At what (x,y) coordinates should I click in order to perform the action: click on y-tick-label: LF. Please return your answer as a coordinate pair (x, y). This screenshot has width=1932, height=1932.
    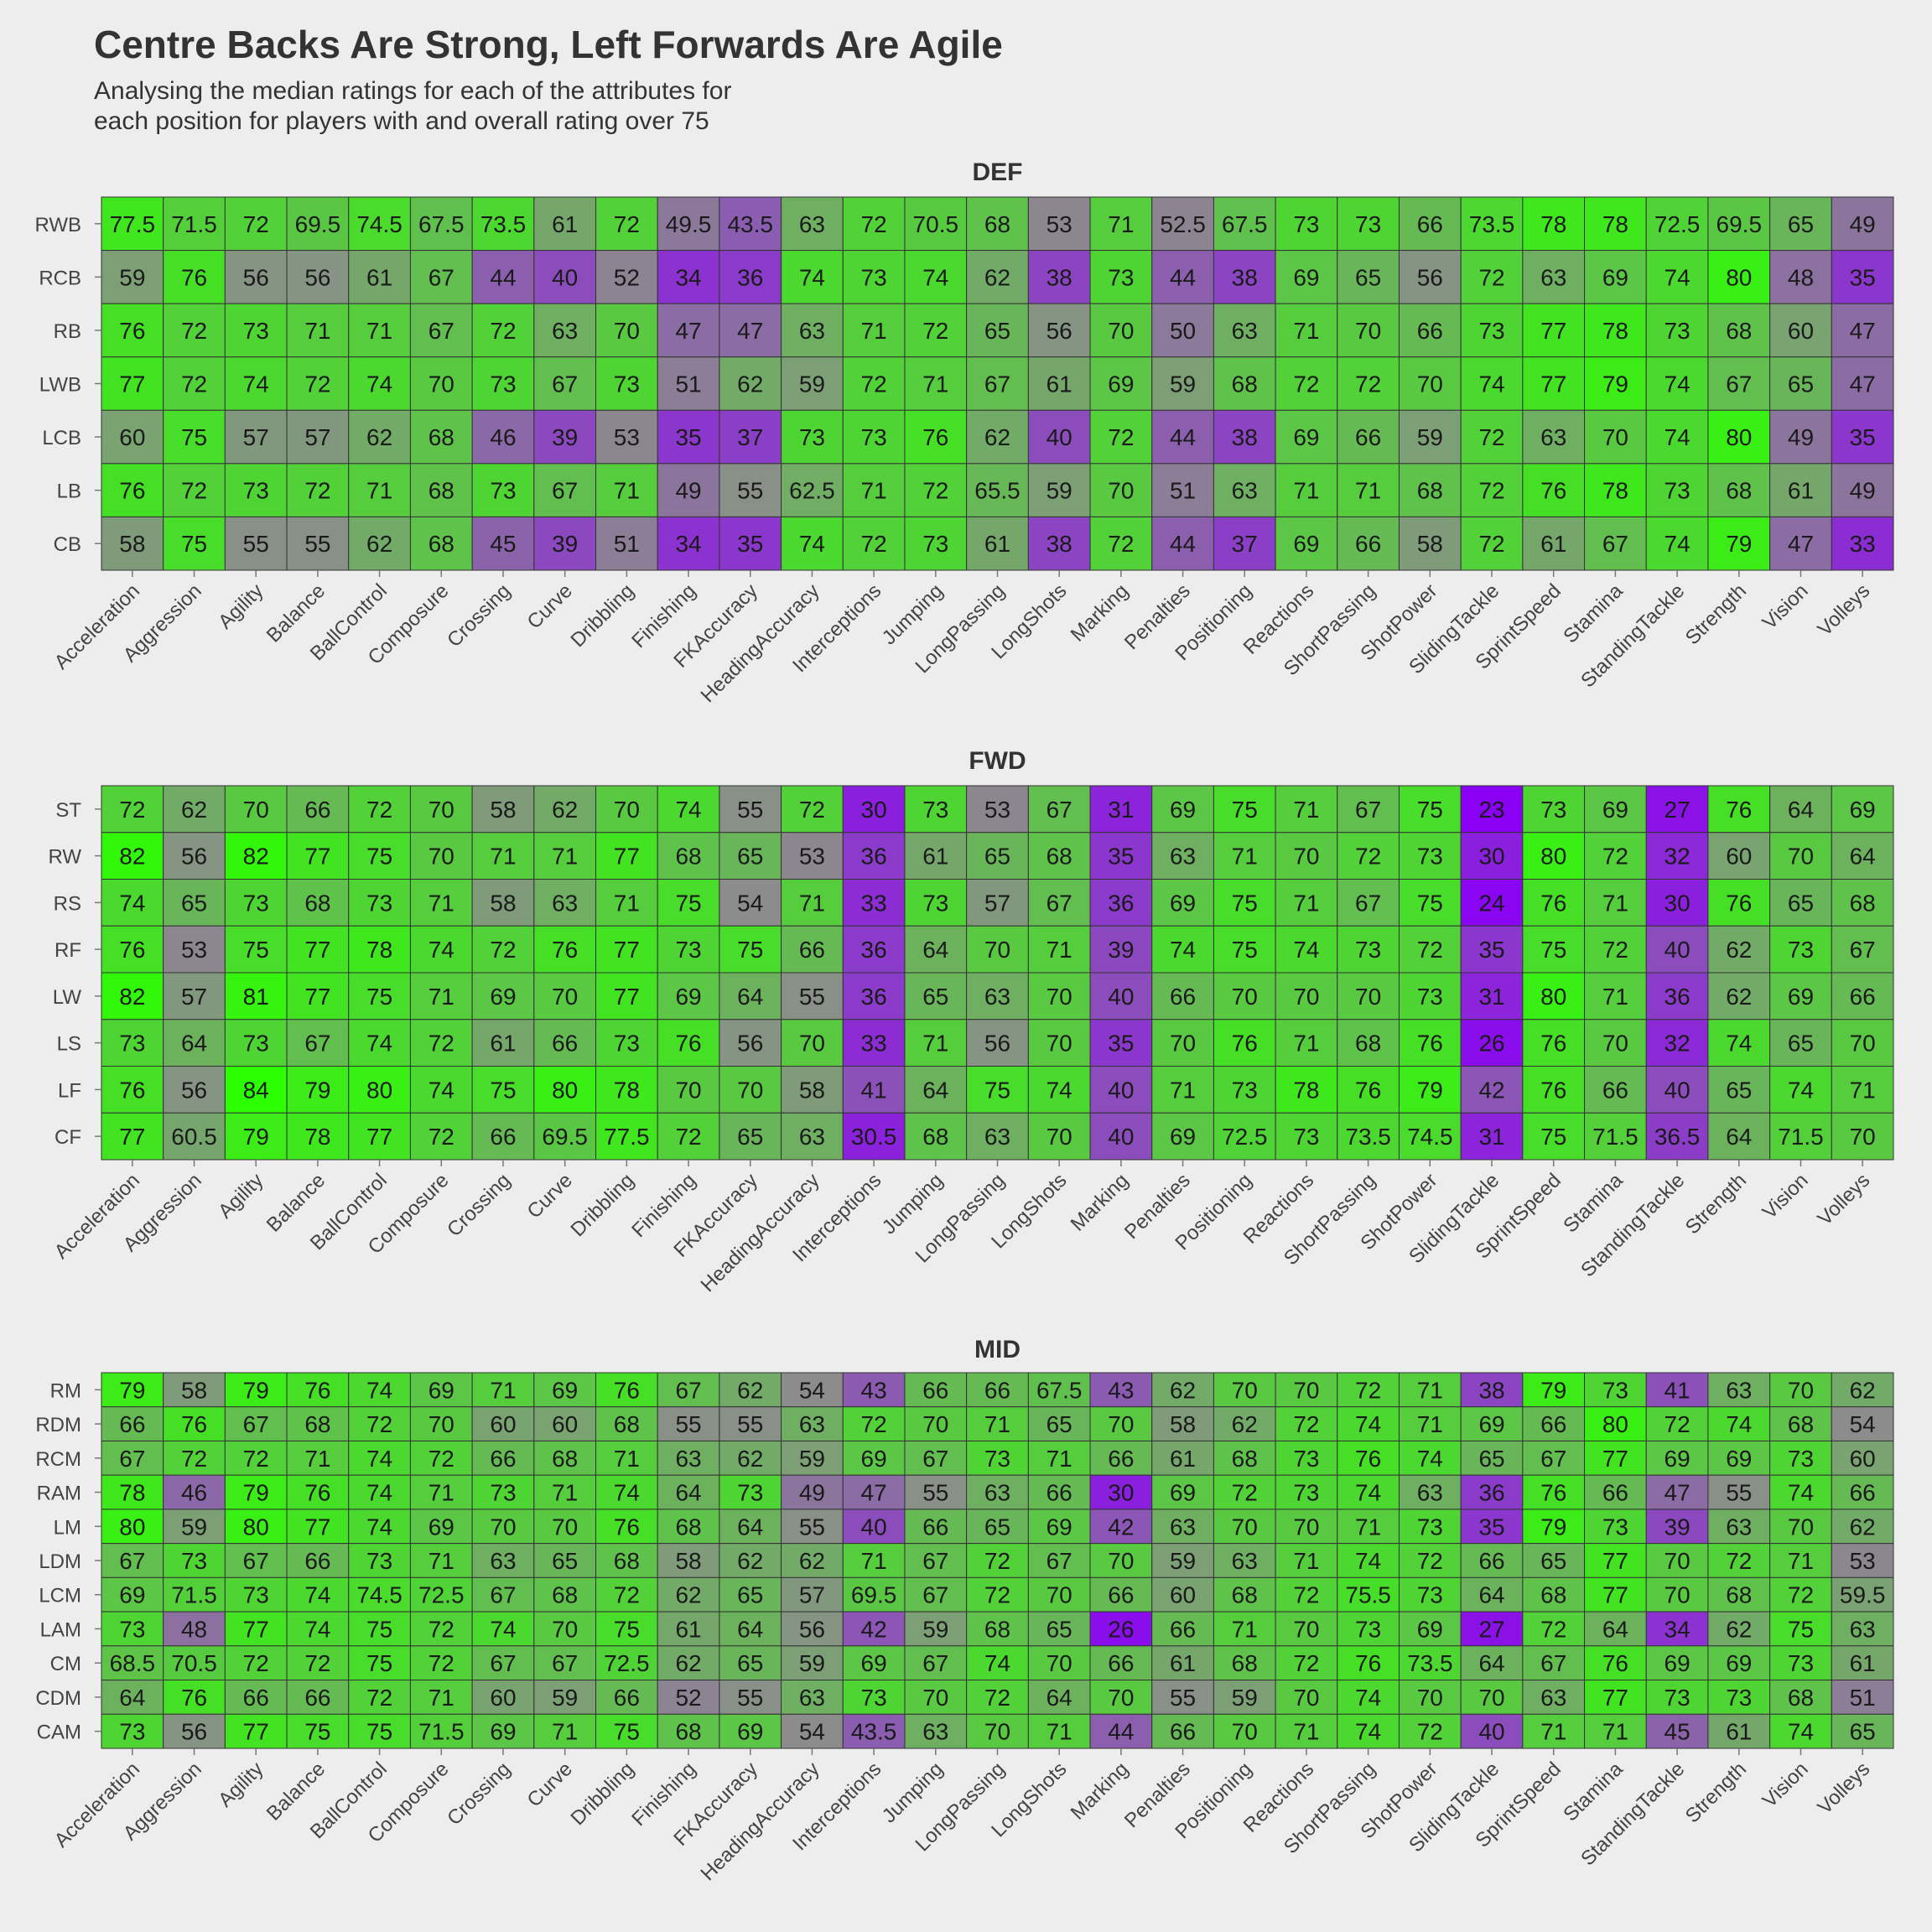
    Looking at the image, I should click on (69, 1090).